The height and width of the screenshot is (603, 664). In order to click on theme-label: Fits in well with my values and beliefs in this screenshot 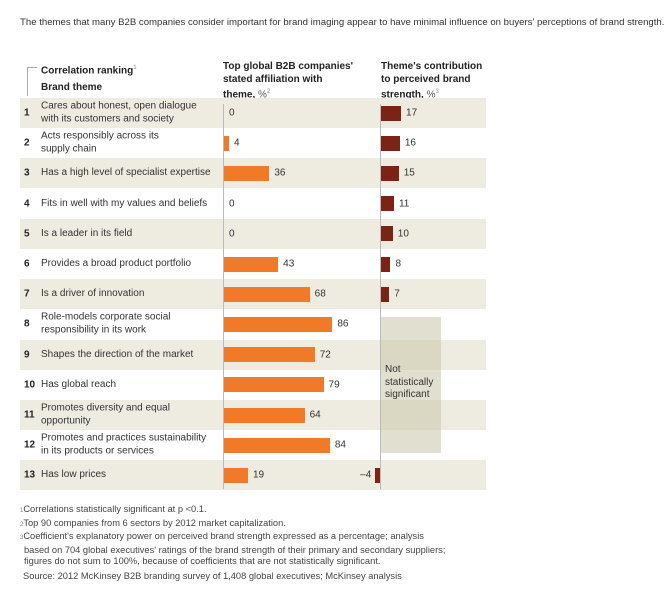, I will do `click(133, 203)`.